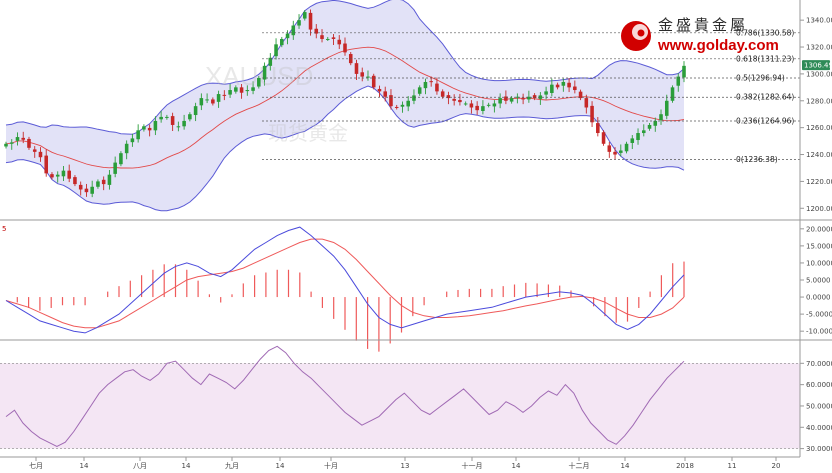 The width and height of the screenshot is (832, 473). I want to click on price-tick-label: 1320.00, so click(819, 48).